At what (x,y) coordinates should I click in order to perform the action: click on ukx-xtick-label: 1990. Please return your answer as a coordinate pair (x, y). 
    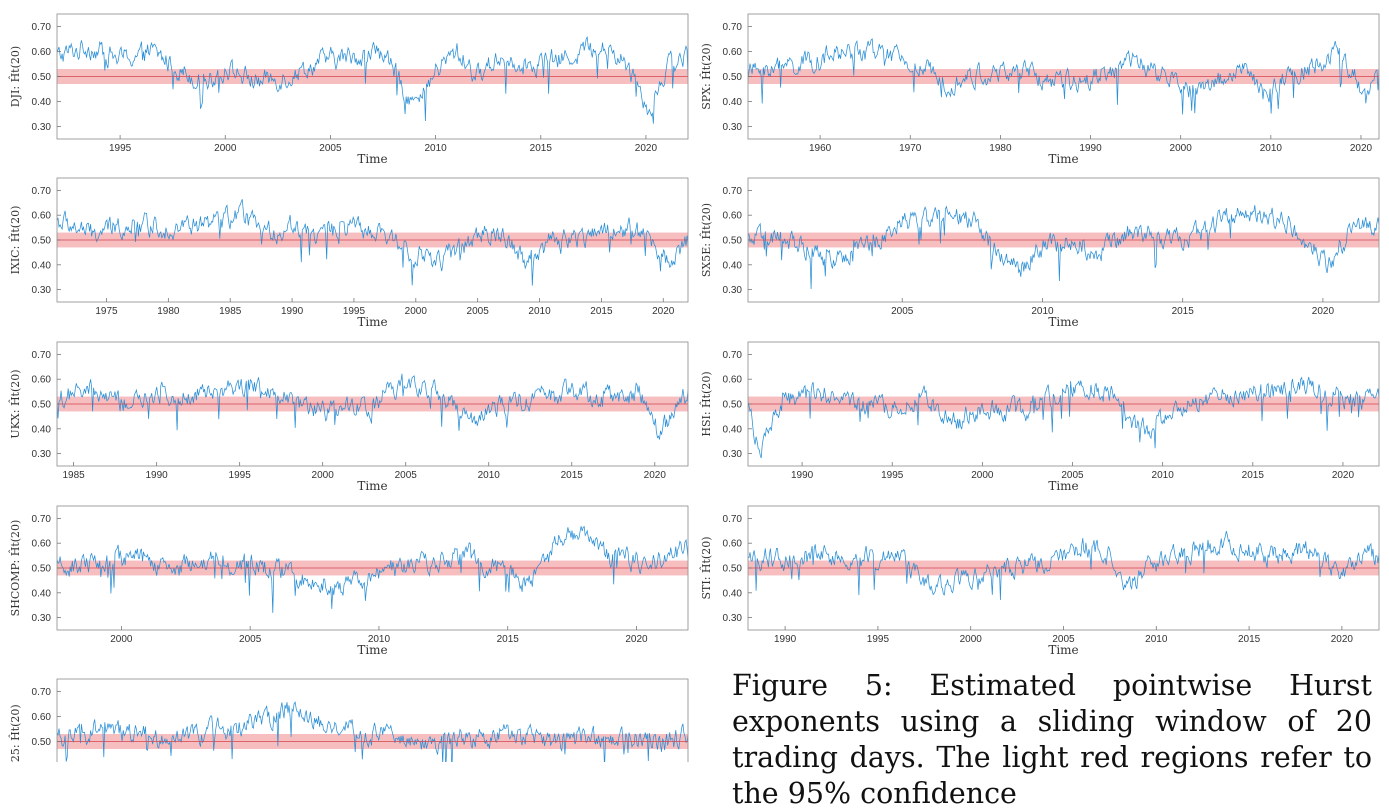
    Looking at the image, I should click on (157, 475).